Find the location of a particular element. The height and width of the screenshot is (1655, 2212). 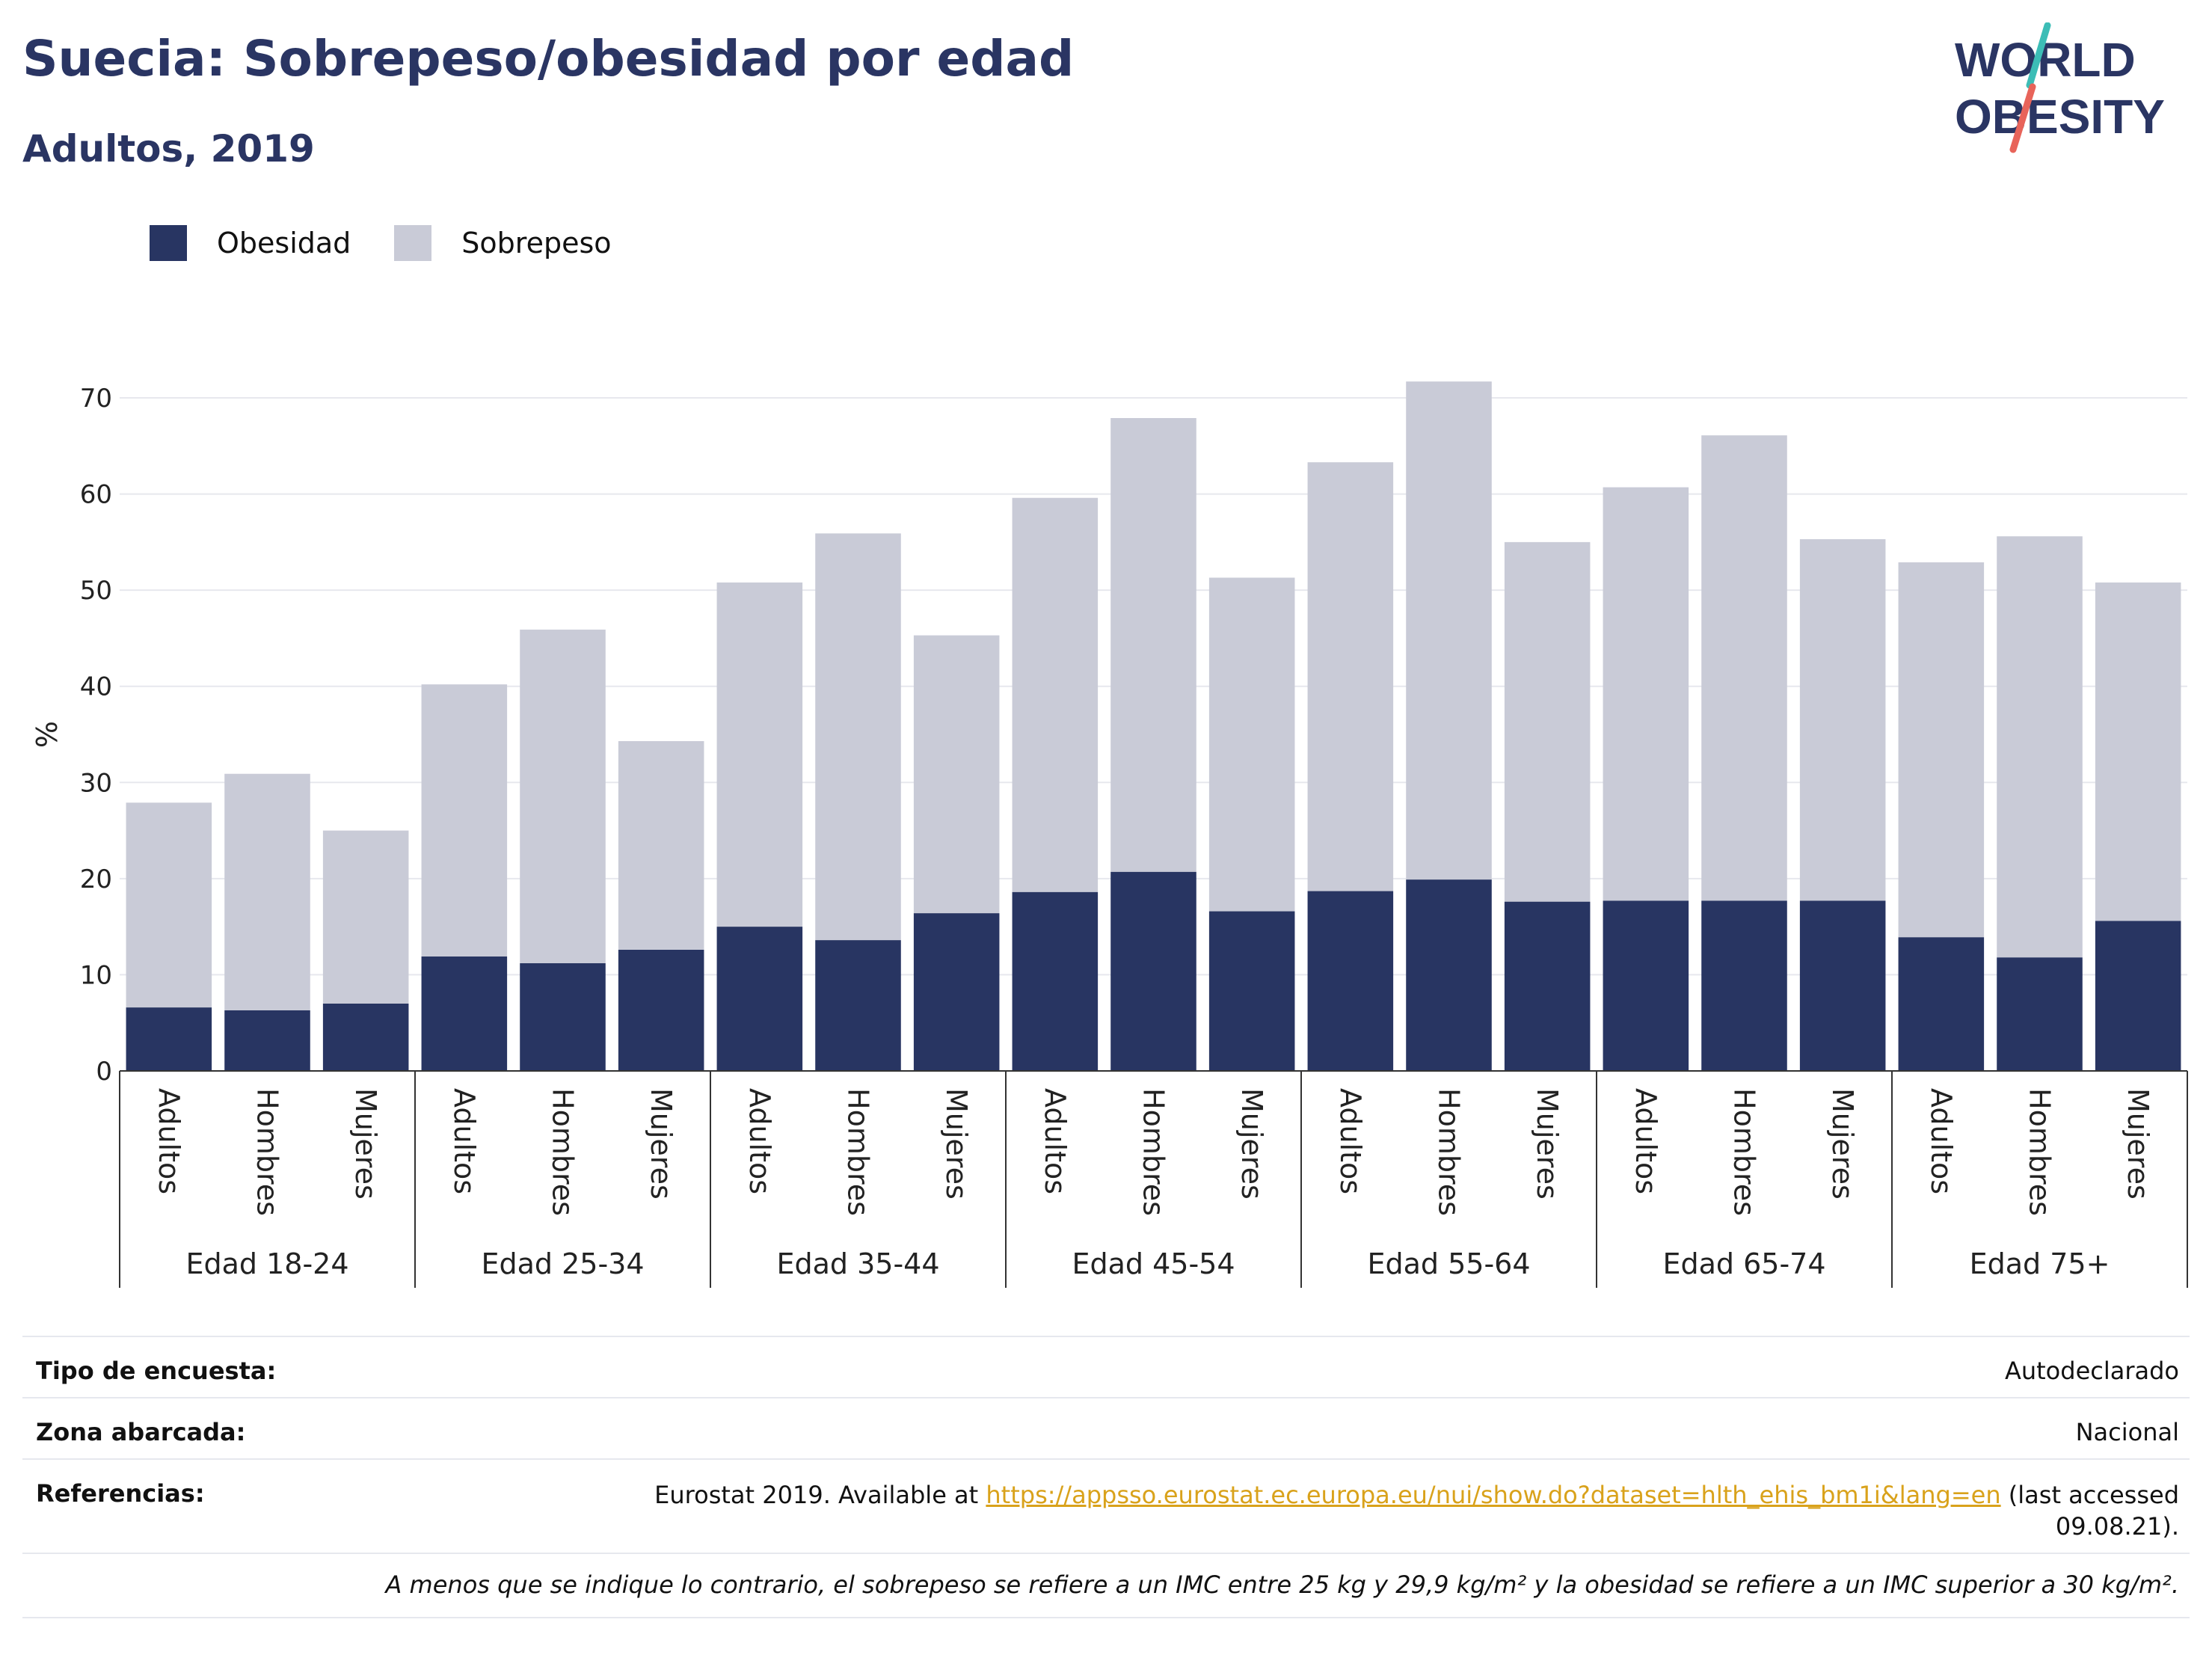

legend-item-obesidad: Obesidad is located at coordinates (250, 243).